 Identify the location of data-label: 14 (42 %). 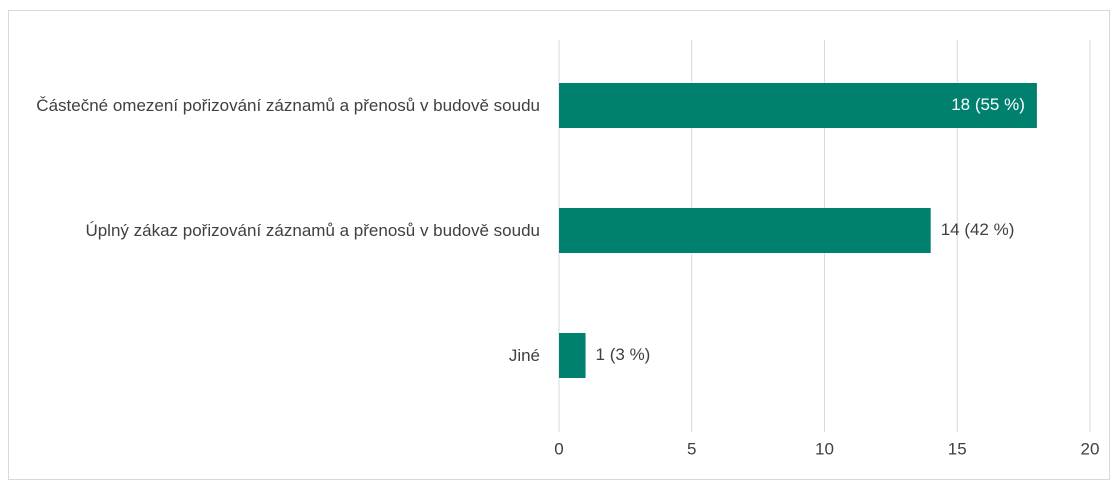
(978, 229).